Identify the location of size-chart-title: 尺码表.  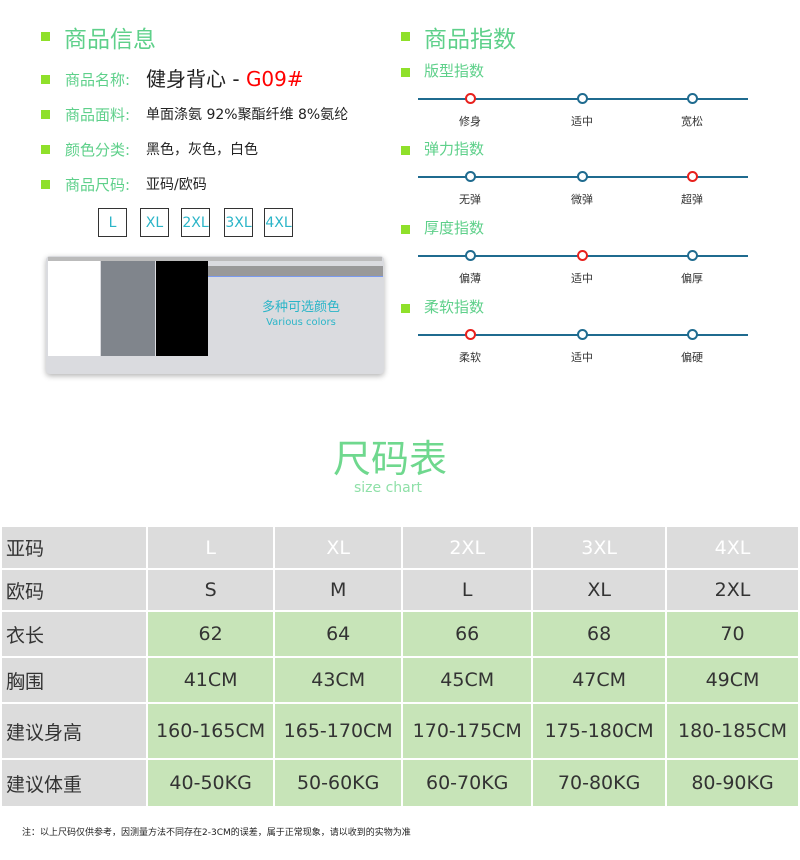
(389, 459).